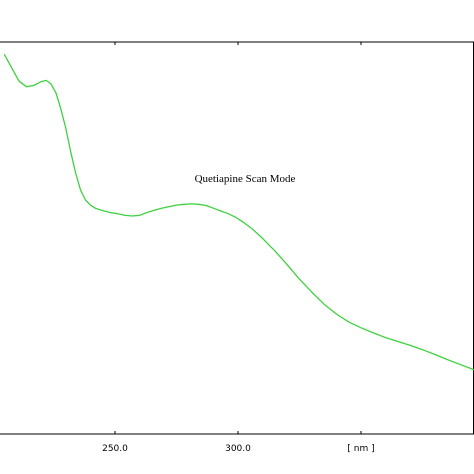 The image size is (474, 474). What do you see at coordinates (245, 179) in the screenshot?
I see `scan-mode-annotation: Quetiapine Scan Mode` at bounding box center [245, 179].